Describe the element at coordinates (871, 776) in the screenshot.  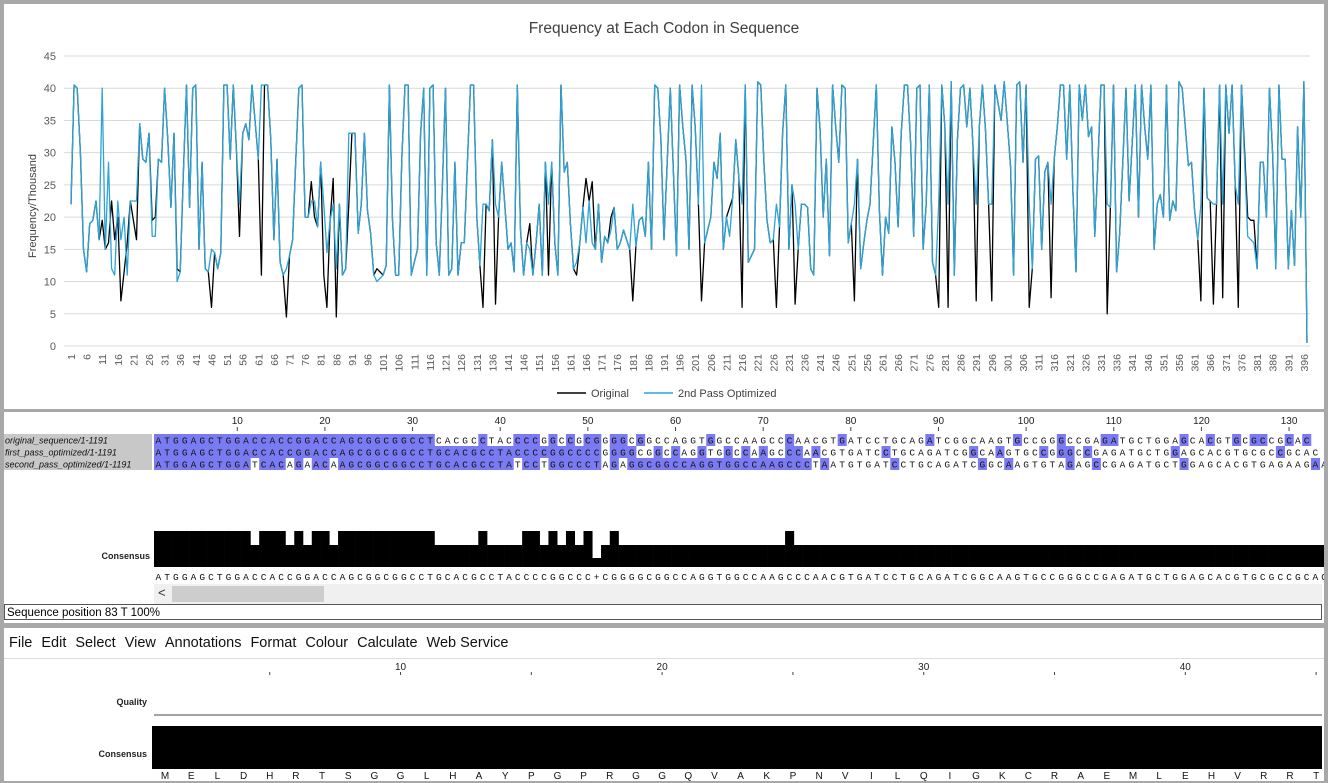
I see `consensus-residue: I` at that location.